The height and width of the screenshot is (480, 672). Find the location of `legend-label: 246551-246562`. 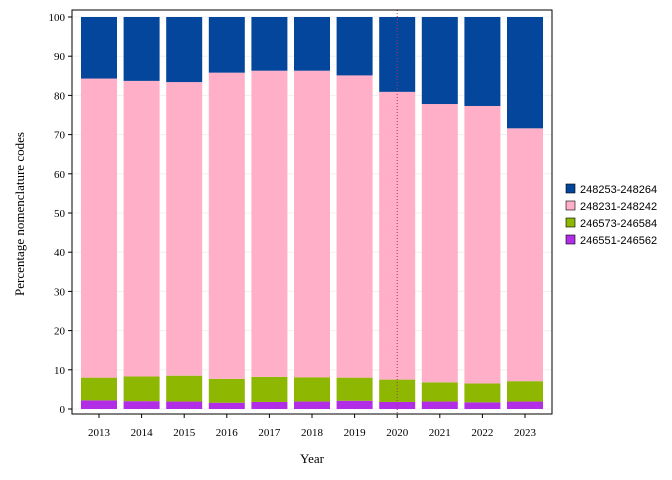

legend-label: 246551-246562 is located at coordinates (618, 241).